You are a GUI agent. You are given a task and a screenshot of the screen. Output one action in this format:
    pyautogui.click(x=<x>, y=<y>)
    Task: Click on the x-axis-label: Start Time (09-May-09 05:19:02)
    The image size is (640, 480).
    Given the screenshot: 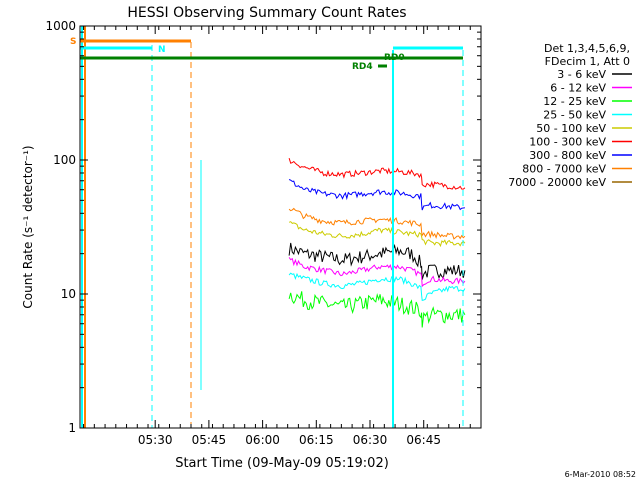 What is the action you would take?
    pyautogui.click(x=282, y=463)
    